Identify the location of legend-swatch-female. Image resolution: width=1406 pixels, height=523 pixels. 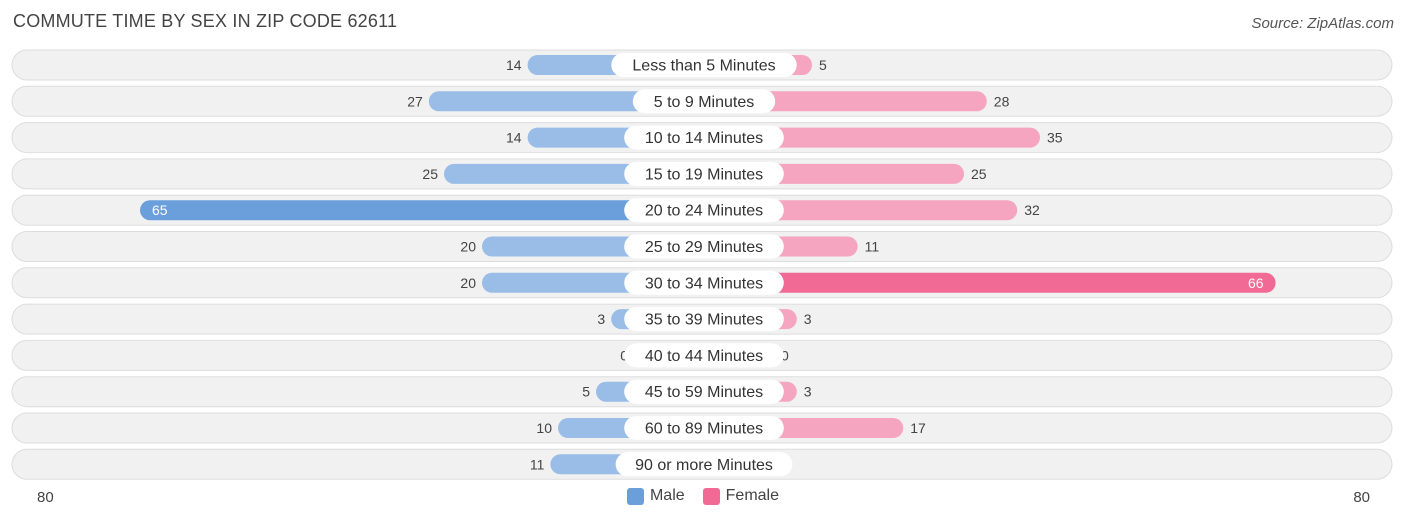
(711, 496).